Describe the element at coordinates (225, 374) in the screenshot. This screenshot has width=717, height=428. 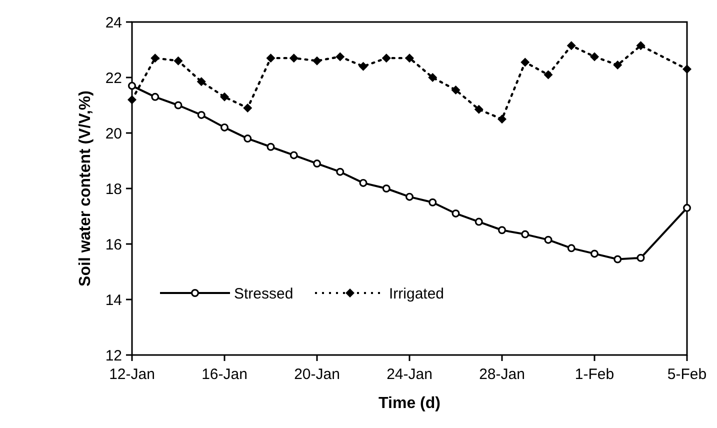
I see `x-tick-label: 16-Jan` at that location.